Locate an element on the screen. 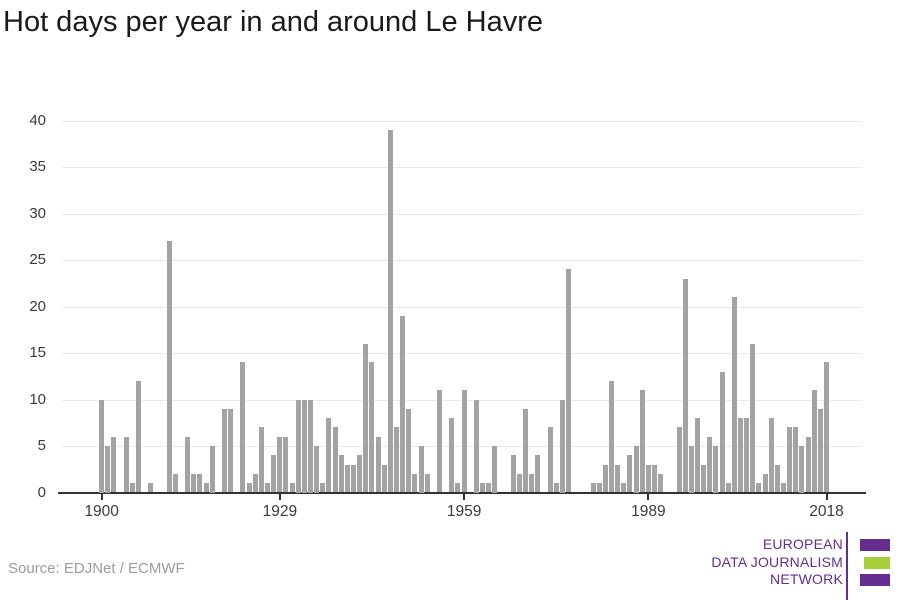 This screenshot has height=600, width=900. bar-2015 is located at coordinates (808, 464).